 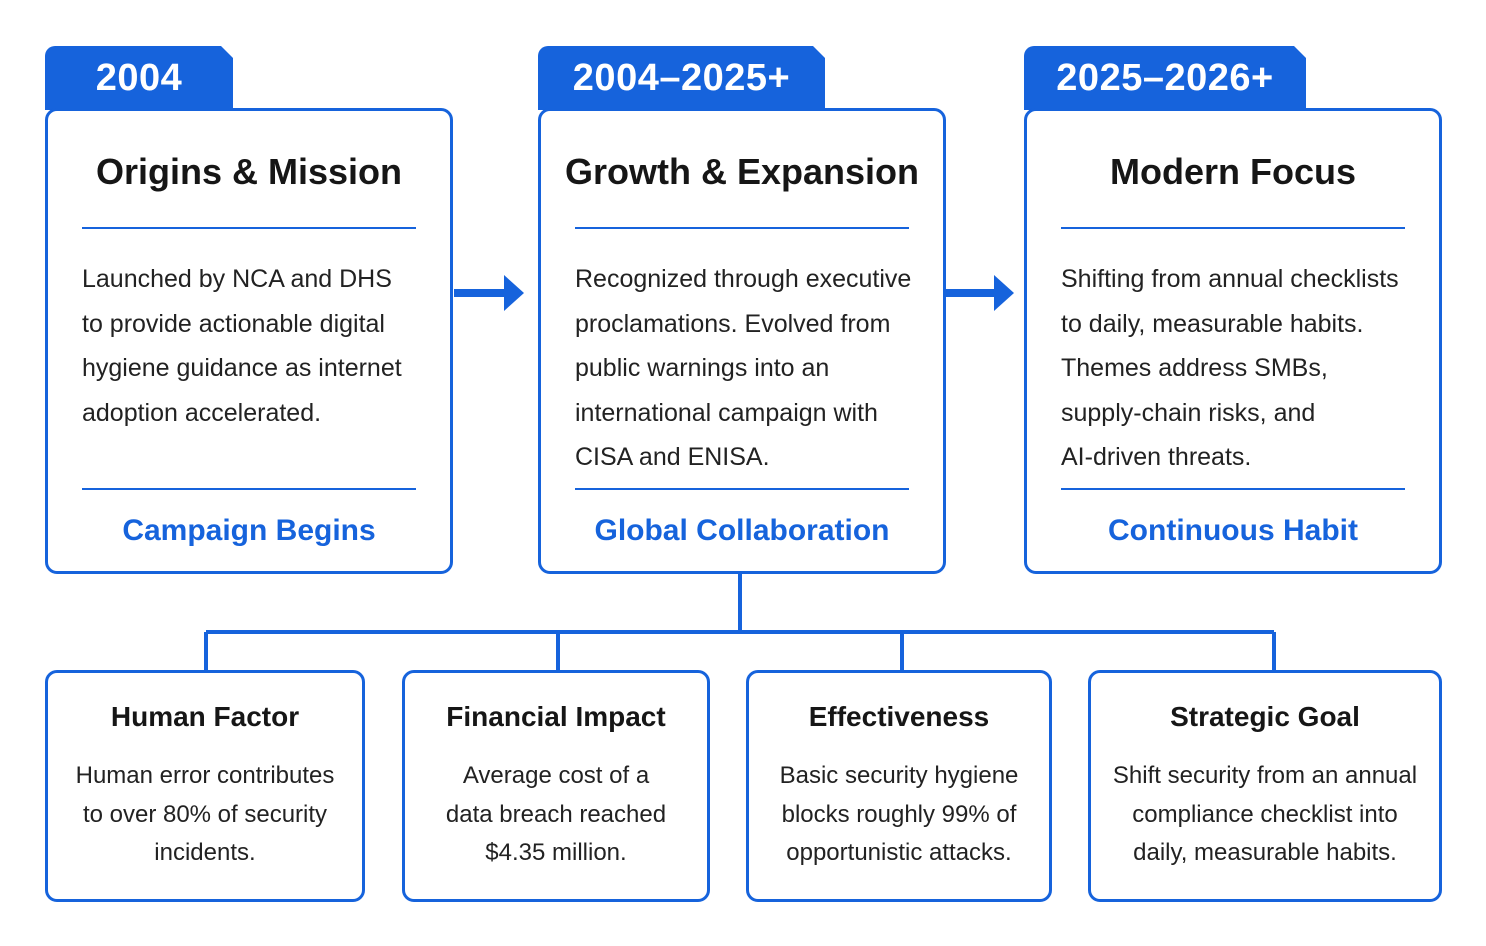 I want to click on description-line: international campaign with, so click(x=726, y=412).